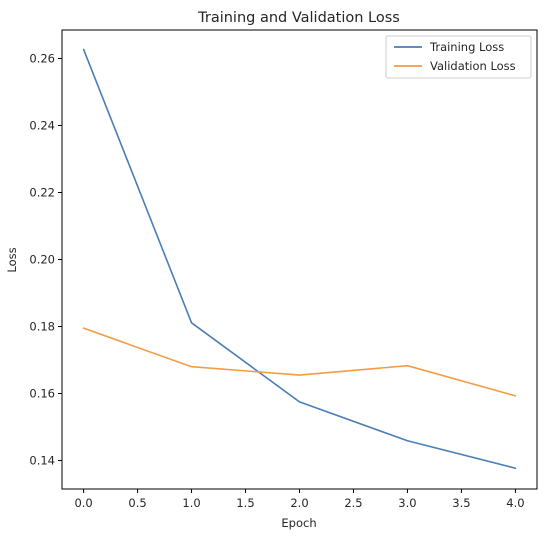 This screenshot has width=550, height=541. What do you see at coordinates (515, 503) in the screenshot?
I see `x-tick-label: 4.0` at bounding box center [515, 503].